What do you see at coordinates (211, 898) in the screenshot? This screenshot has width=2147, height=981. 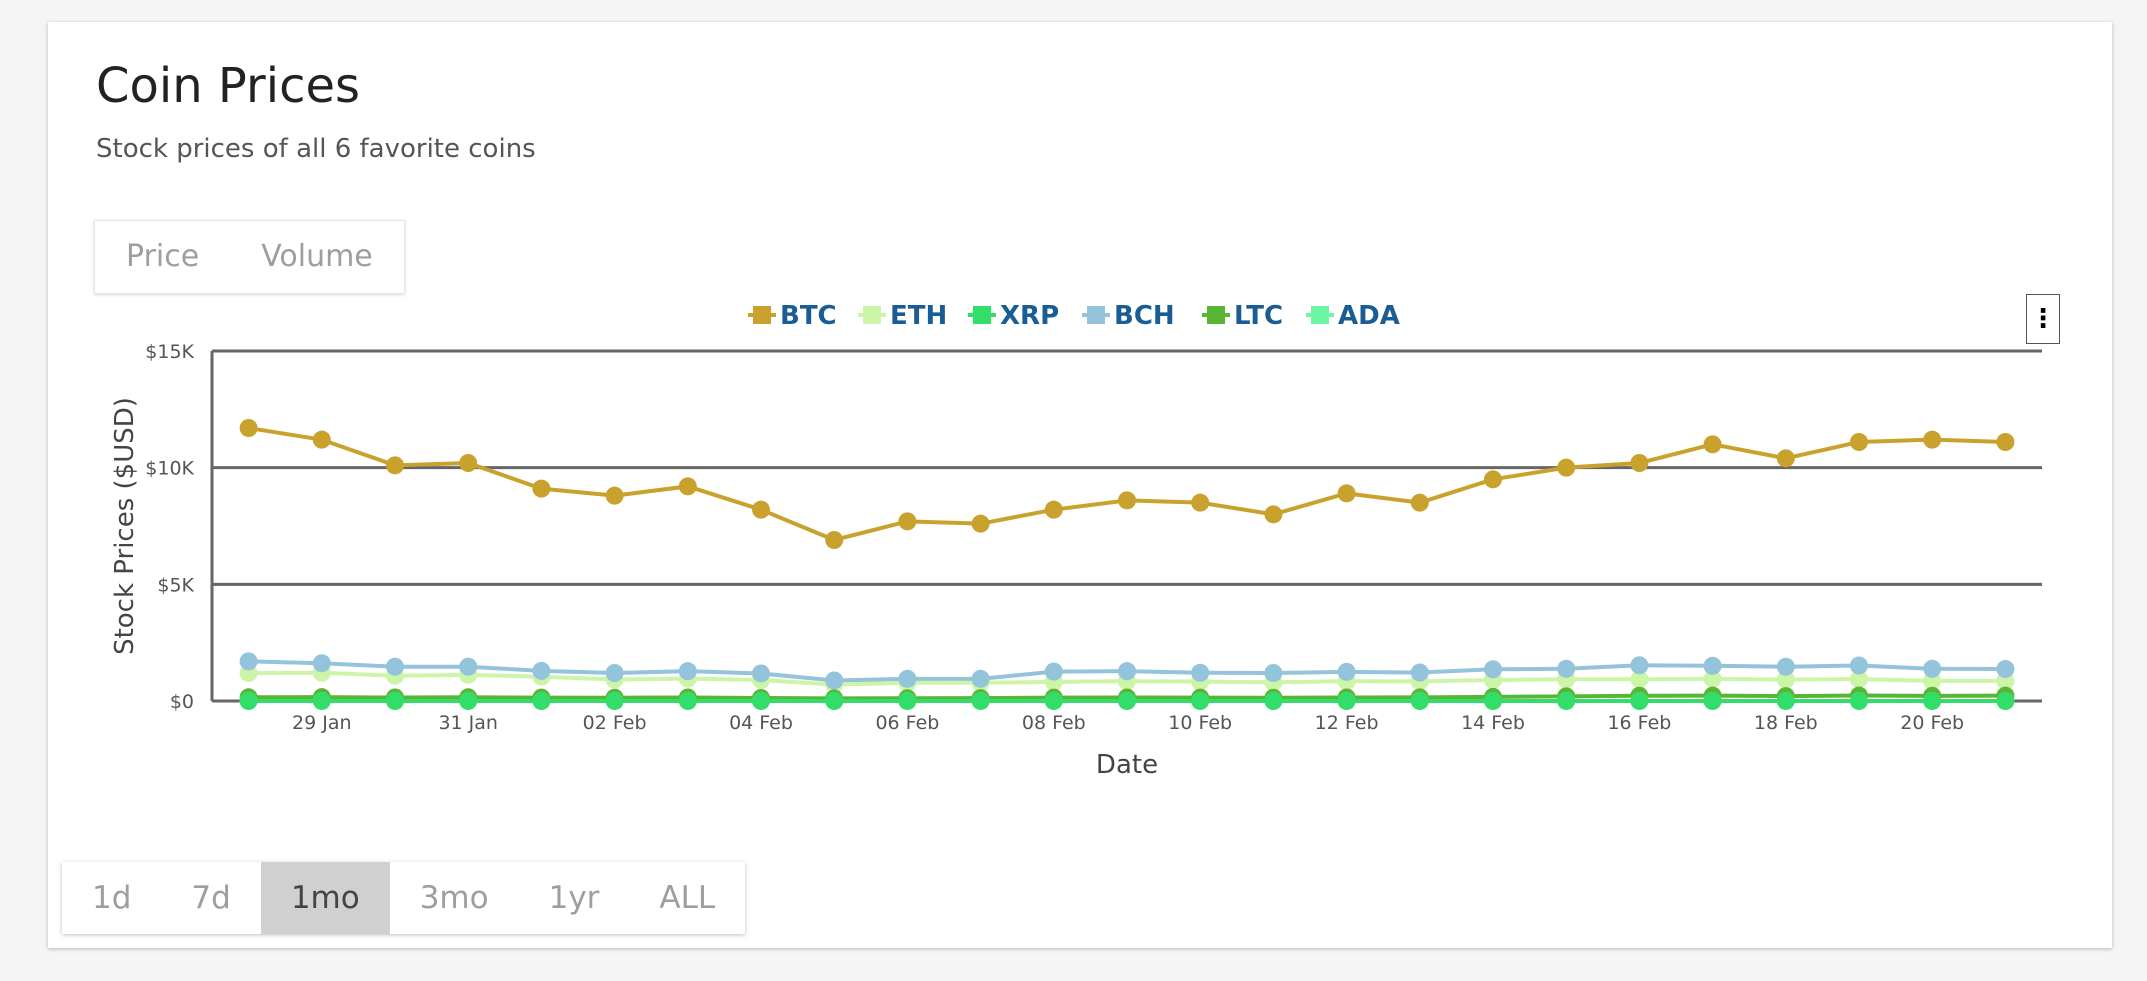 I see `range-7d-button: 7d` at bounding box center [211, 898].